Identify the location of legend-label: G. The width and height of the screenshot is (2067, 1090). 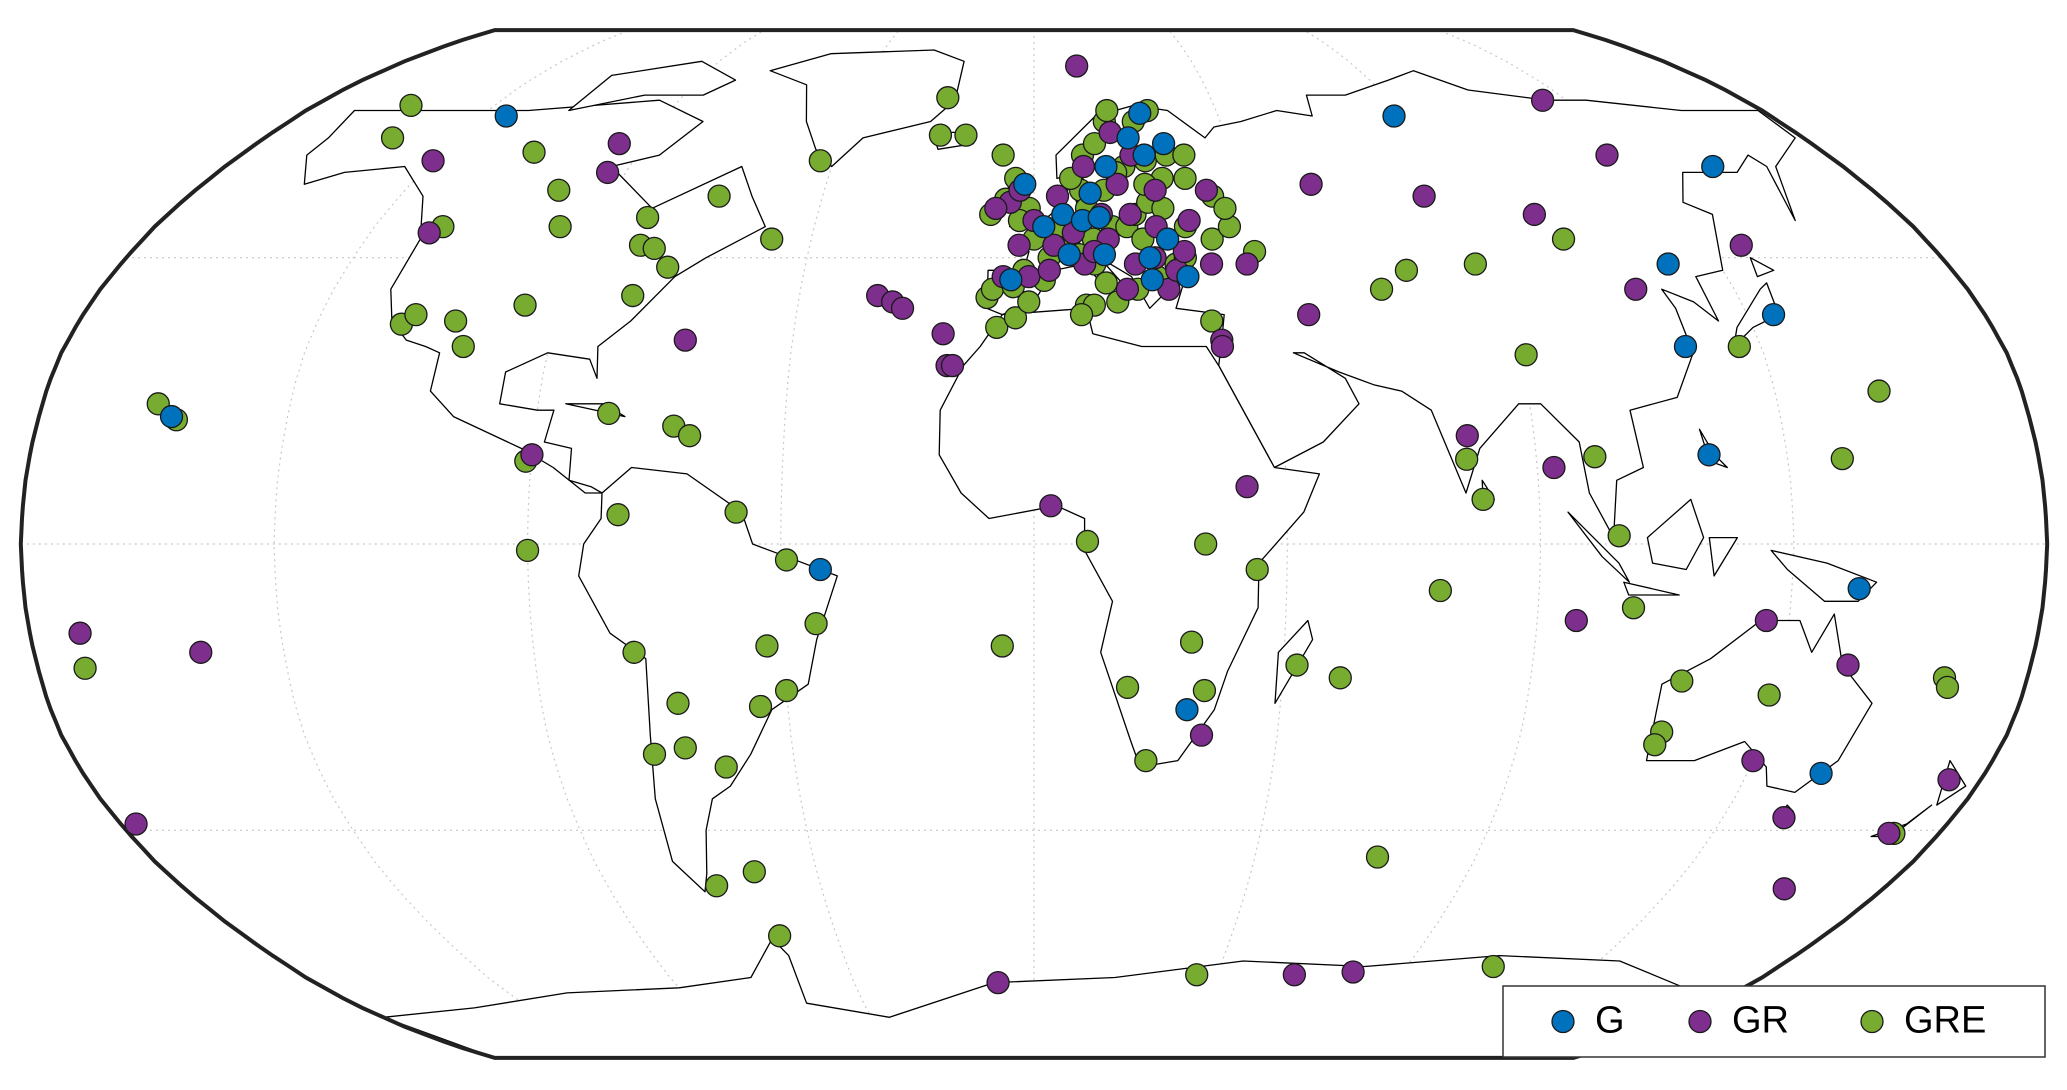
(1610, 1021).